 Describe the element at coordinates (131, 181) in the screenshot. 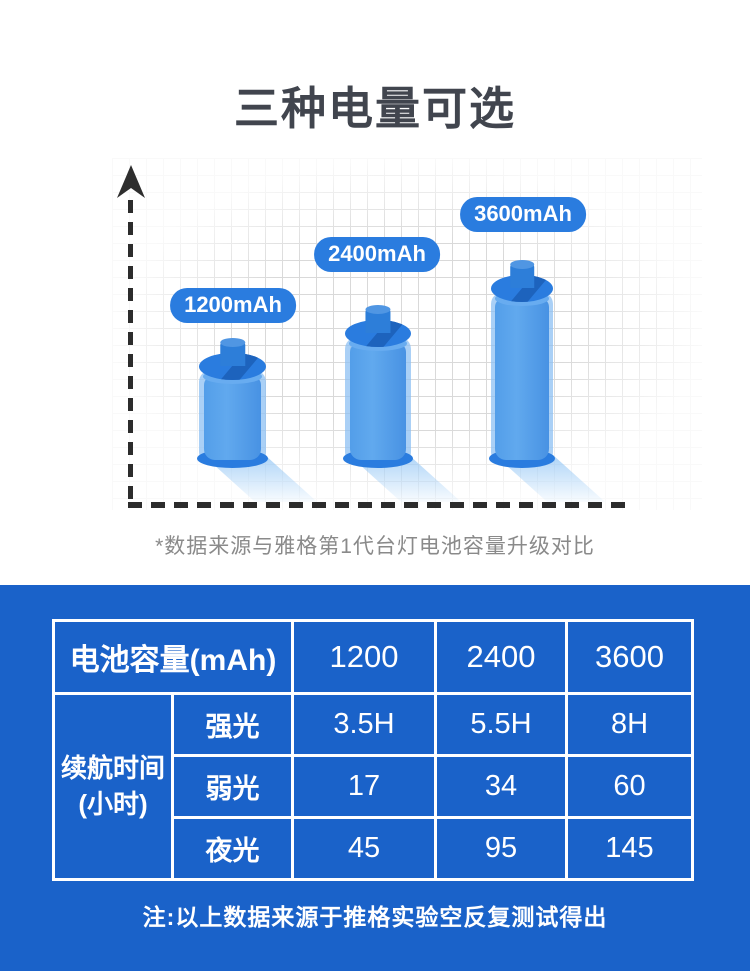

I see `up-arrow-icon` at that location.